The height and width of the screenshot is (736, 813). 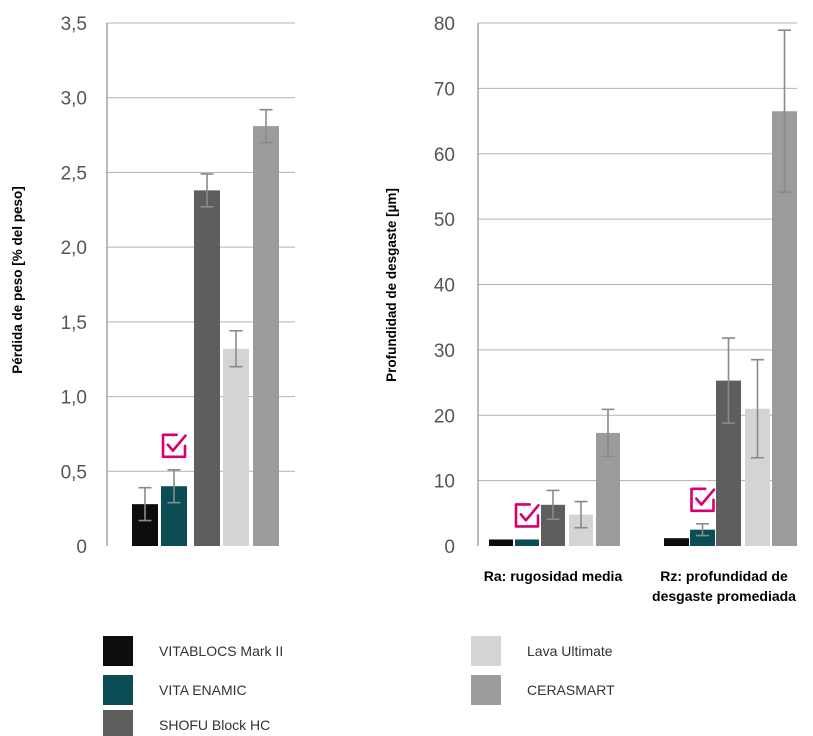 I want to click on y-tick-label-1-3: 30, so click(x=444, y=351).